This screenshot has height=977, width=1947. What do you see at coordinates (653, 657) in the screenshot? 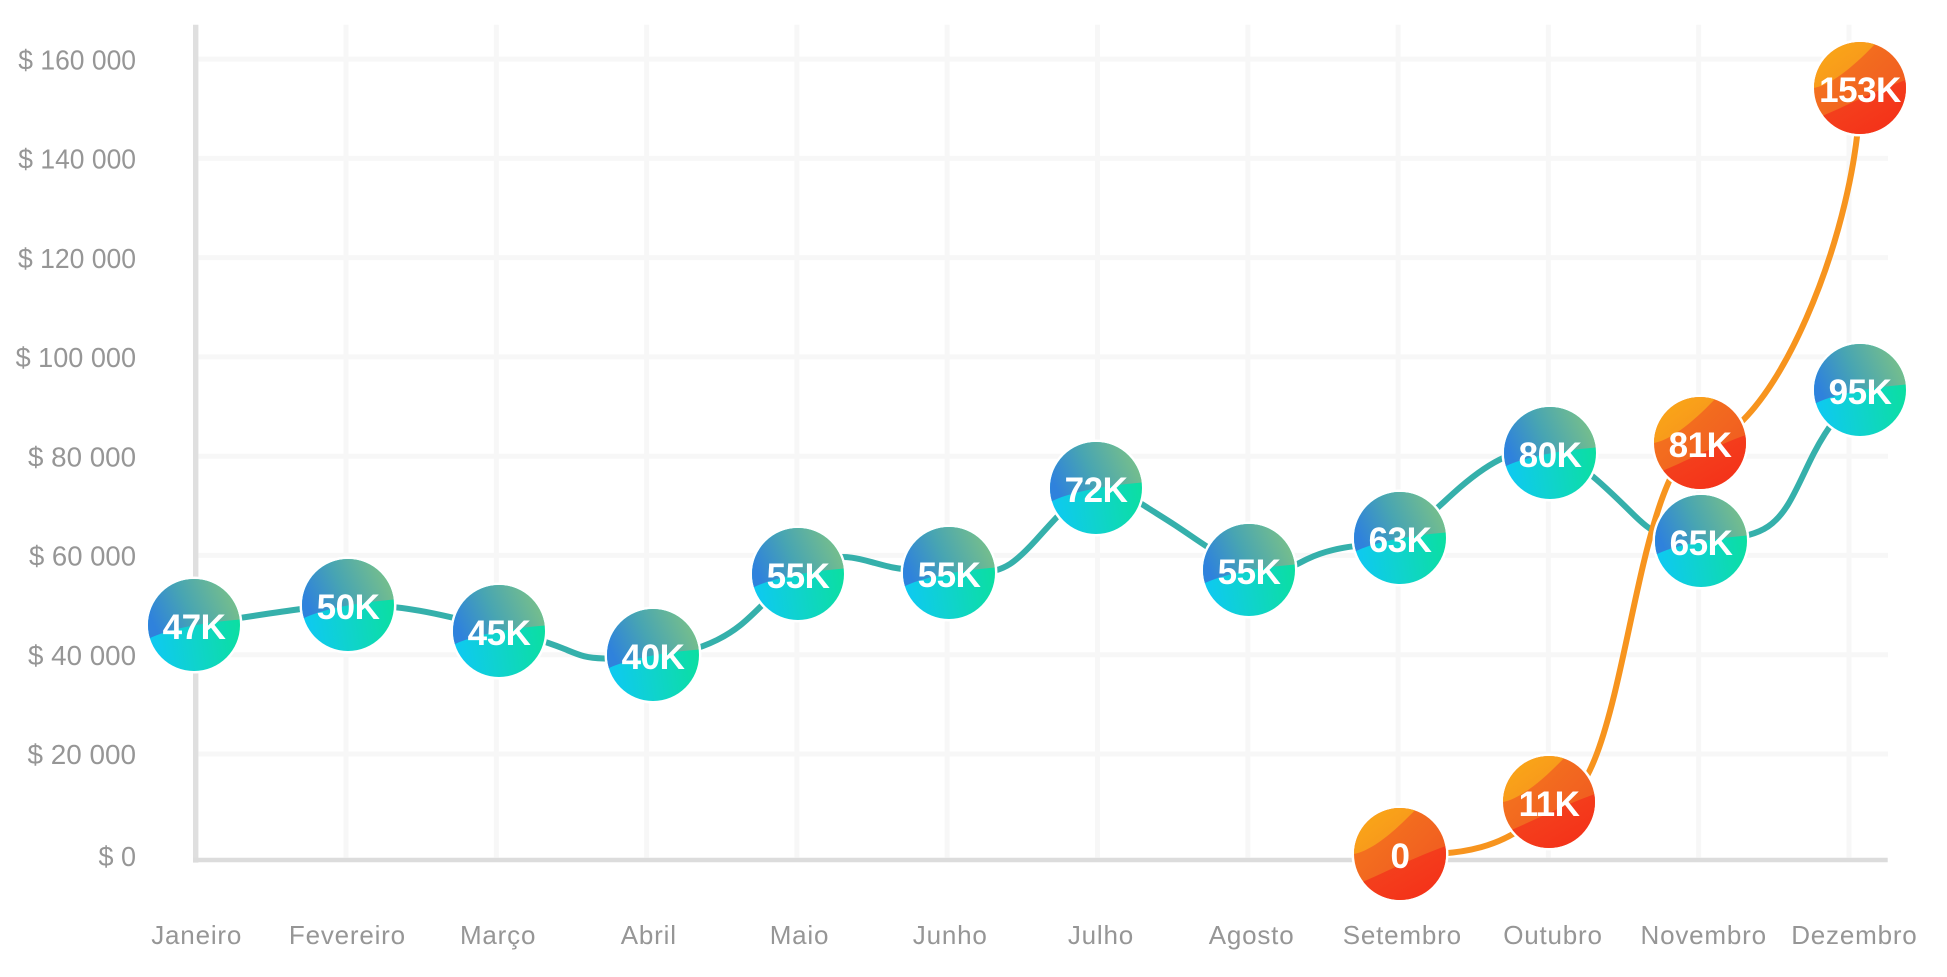
I see `svg-text: 40K` at bounding box center [653, 657].